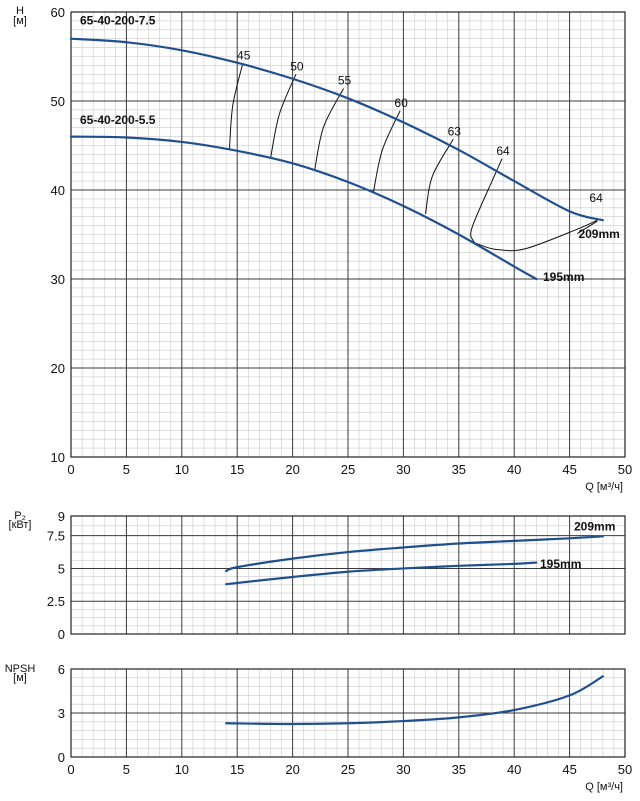 Image resolution: width=640 pixels, height=801 pixels. I want to click on power-y-tick-label: 2.5, so click(56, 601).